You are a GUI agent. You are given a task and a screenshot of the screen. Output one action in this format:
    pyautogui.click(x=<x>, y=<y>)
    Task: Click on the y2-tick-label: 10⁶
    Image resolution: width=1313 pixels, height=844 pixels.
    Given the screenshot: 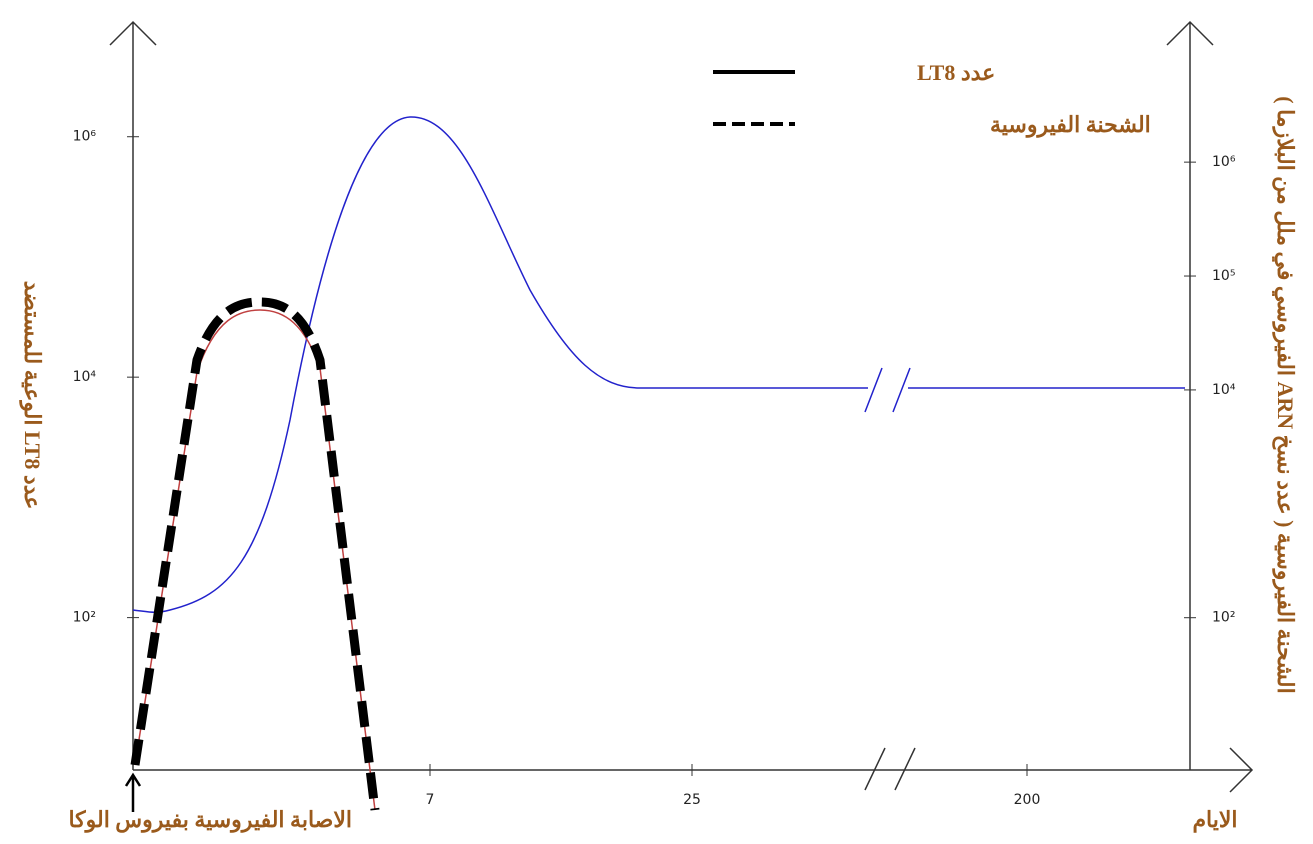 What is the action you would take?
    pyautogui.click(x=1224, y=162)
    